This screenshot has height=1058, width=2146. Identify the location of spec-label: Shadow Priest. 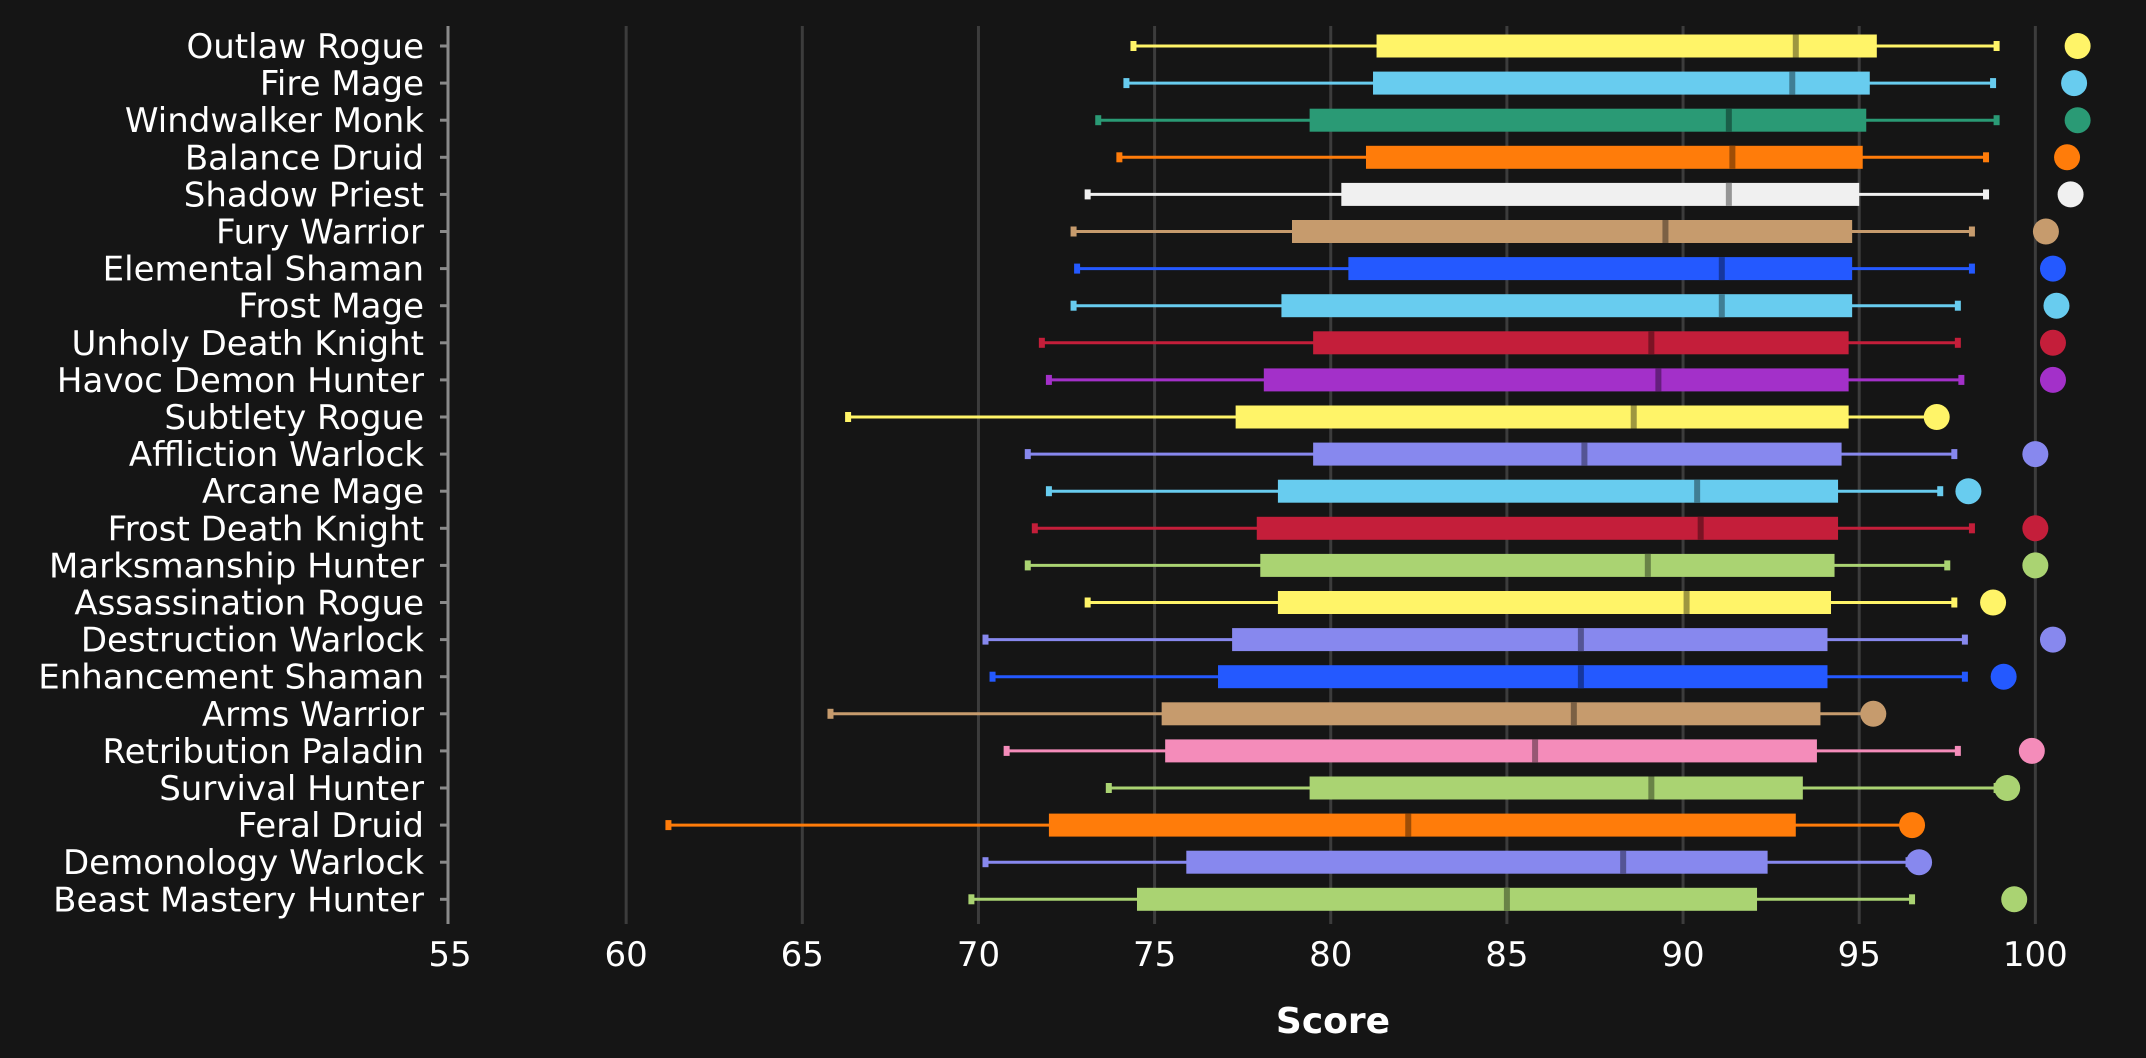
(304, 195).